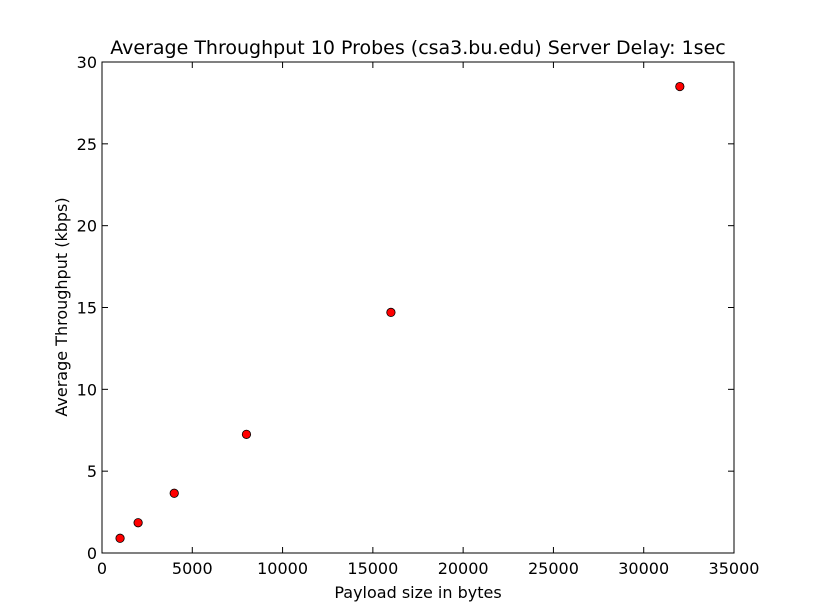 This screenshot has width=815, height=615. I want to click on y-axis-label: Average Throughput (kbps), so click(61, 306).